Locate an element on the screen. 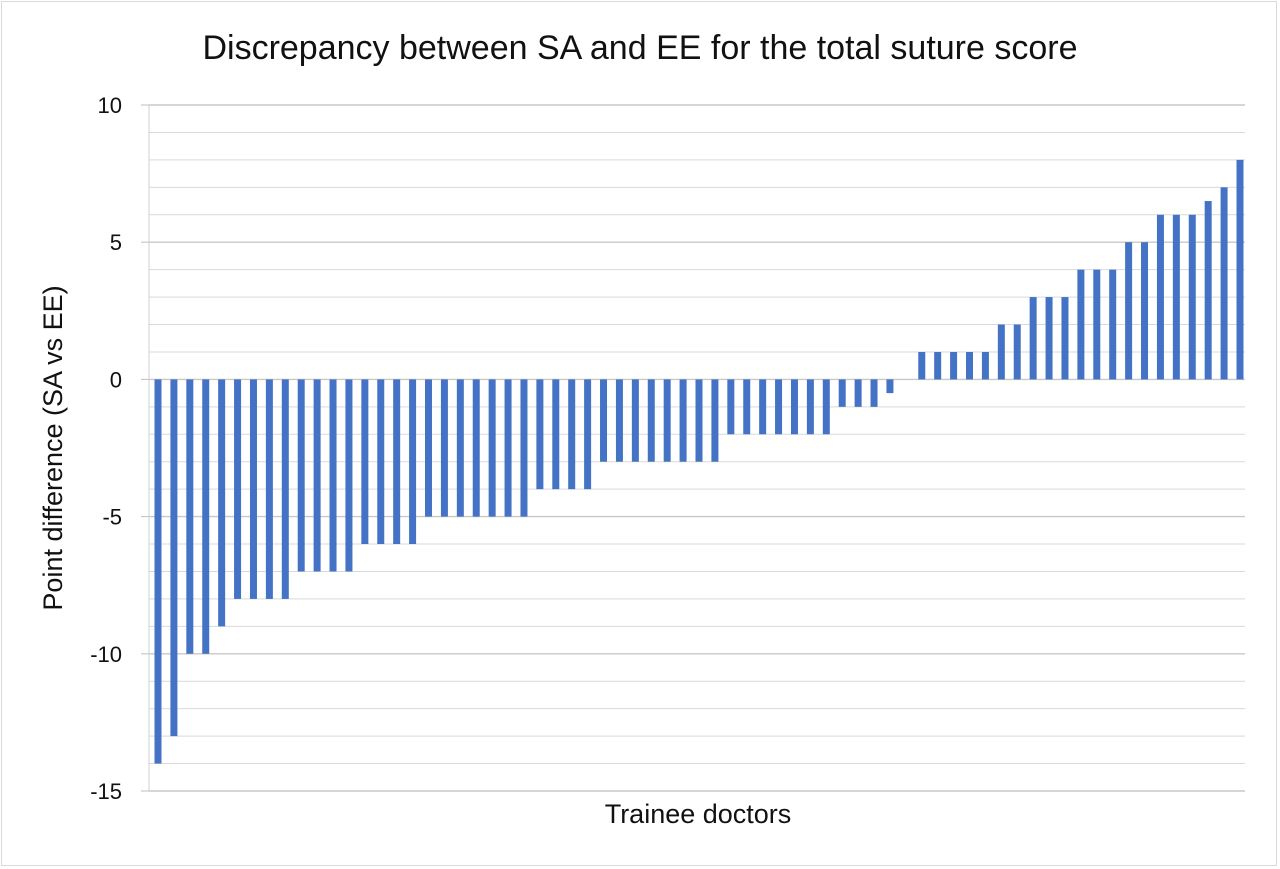  y-tick-label: 5 is located at coordinates (116, 242).